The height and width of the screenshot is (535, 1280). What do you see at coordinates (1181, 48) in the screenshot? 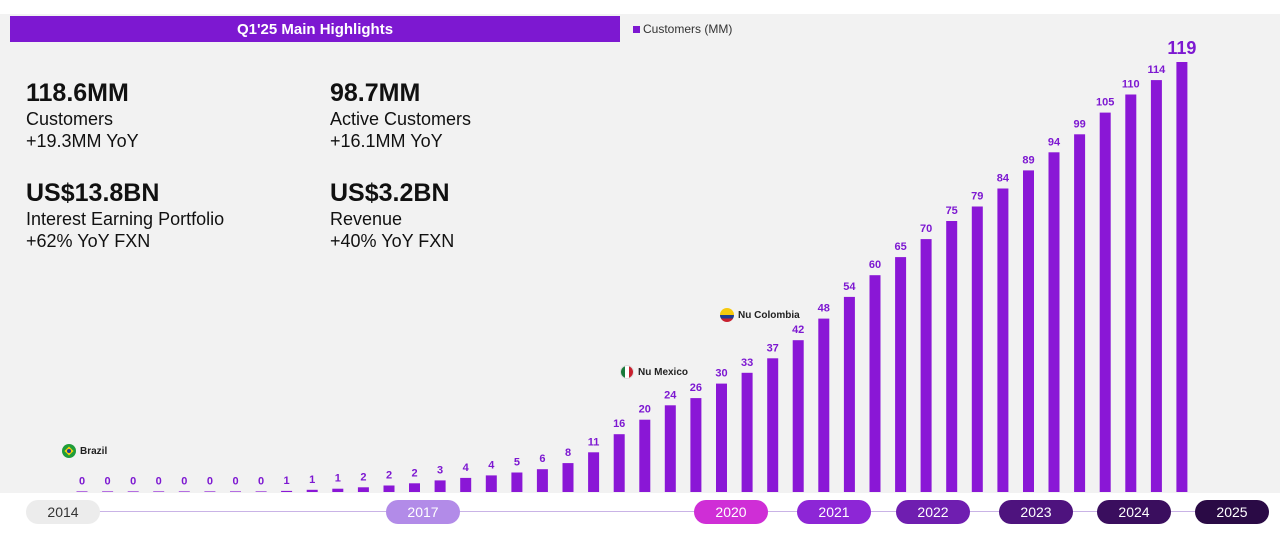
I see `bar-value-label: 119` at bounding box center [1181, 48].